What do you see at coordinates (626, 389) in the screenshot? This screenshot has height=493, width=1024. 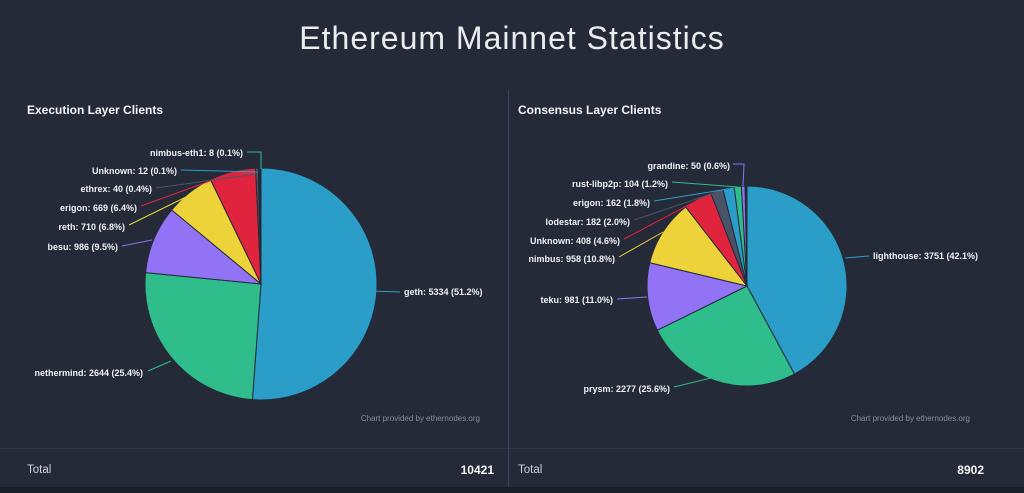 I see `slice-label-prysm: prysm: 2277 (25.6%)` at bounding box center [626, 389].